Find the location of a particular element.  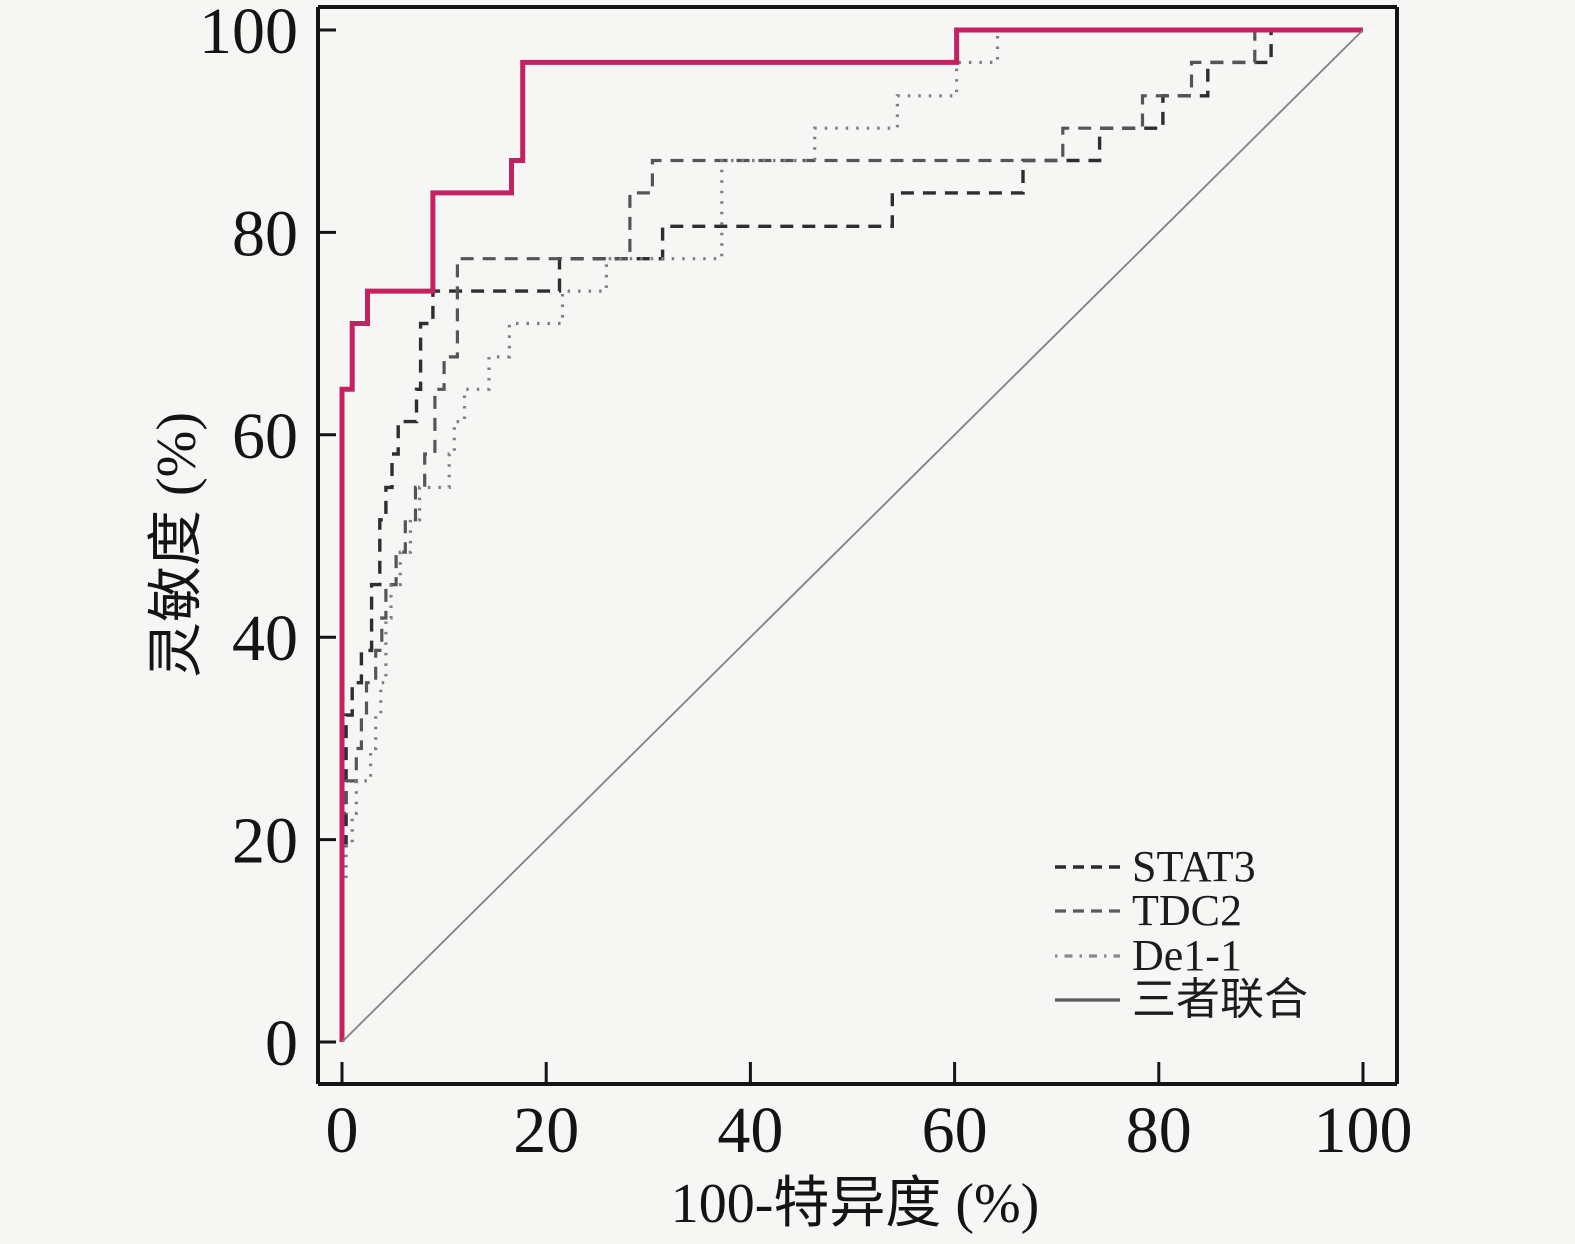

legend-label-combined: 三者联合 is located at coordinates (1220, 999).